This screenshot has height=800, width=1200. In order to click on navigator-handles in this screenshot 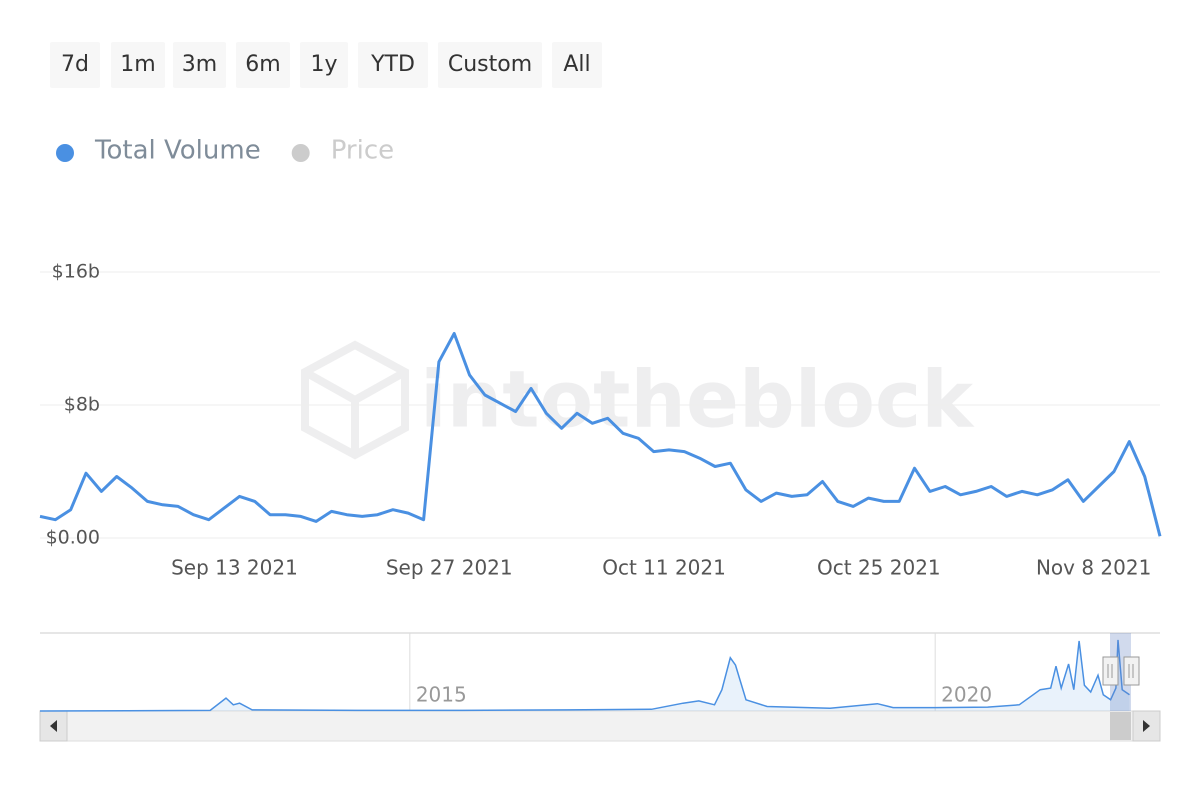, I will do `click(1121, 671)`.